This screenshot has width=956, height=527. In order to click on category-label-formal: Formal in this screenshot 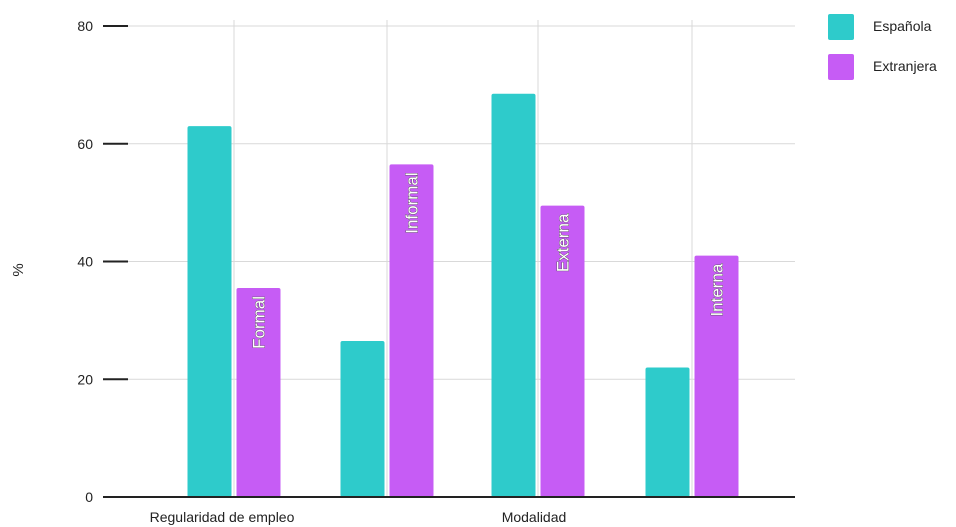, I will do `click(259, 322)`.